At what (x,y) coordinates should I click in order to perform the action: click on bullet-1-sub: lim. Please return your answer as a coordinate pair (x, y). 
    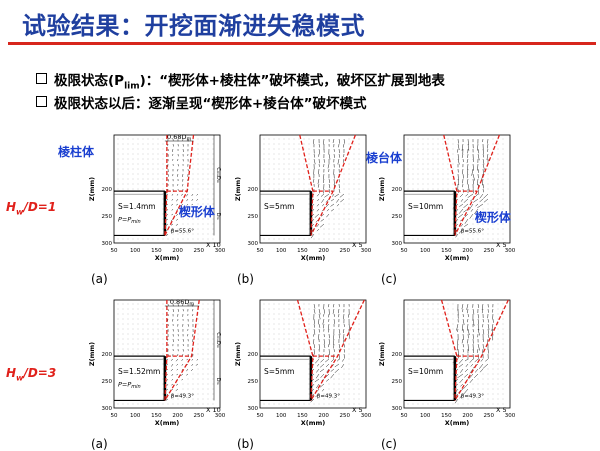
    Looking at the image, I should click on (132, 87).